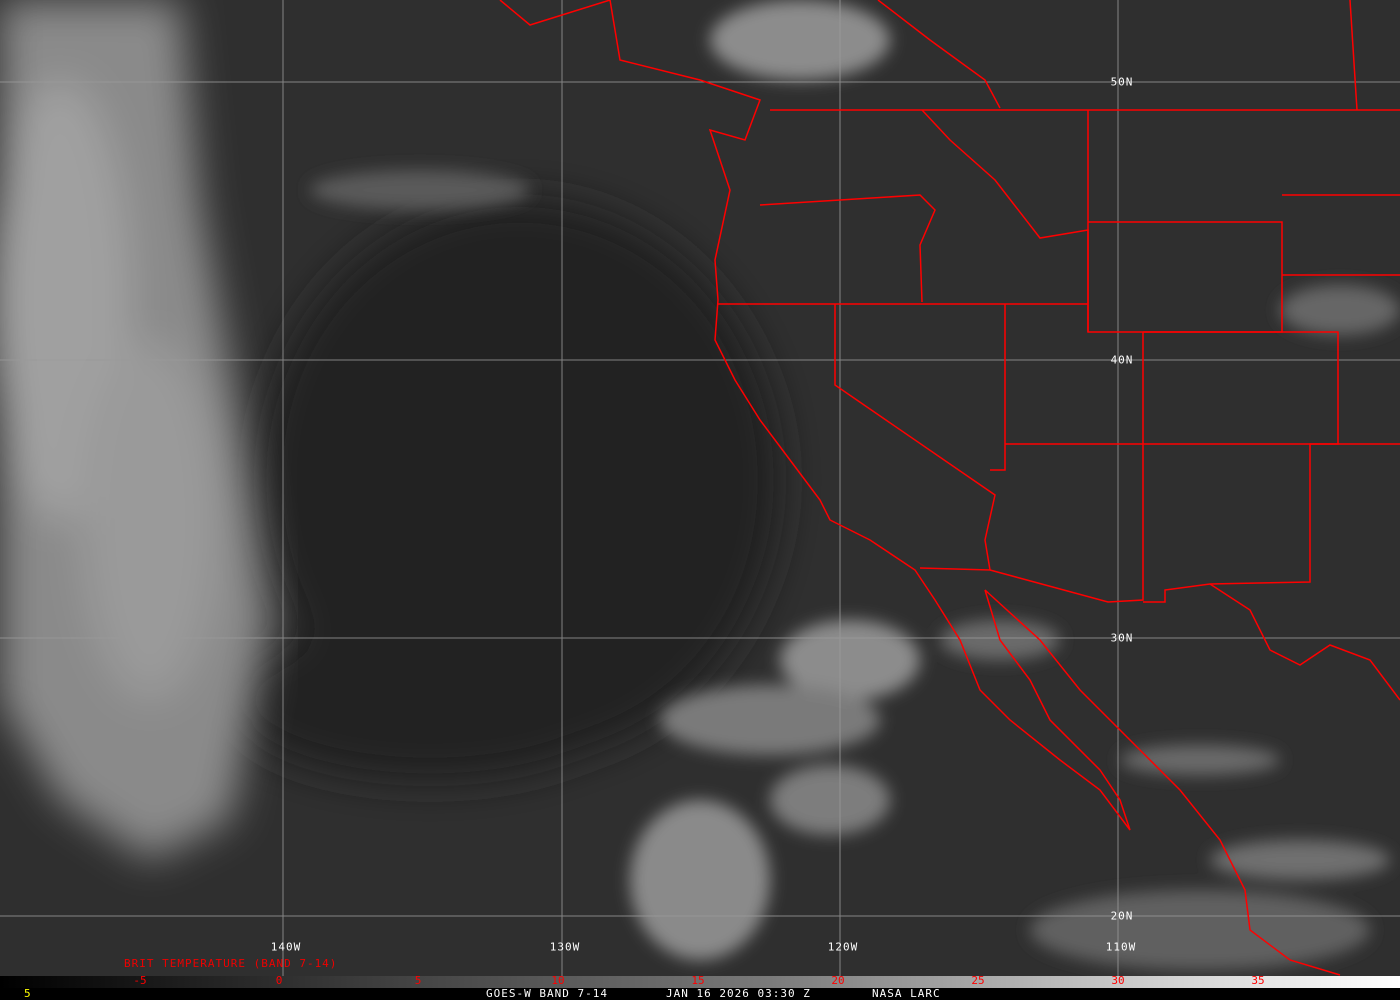 Image resolution: width=1400 pixels, height=1000 pixels. What do you see at coordinates (28, 993) in the screenshot?
I see `frame-number: 5` at bounding box center [28, 993].